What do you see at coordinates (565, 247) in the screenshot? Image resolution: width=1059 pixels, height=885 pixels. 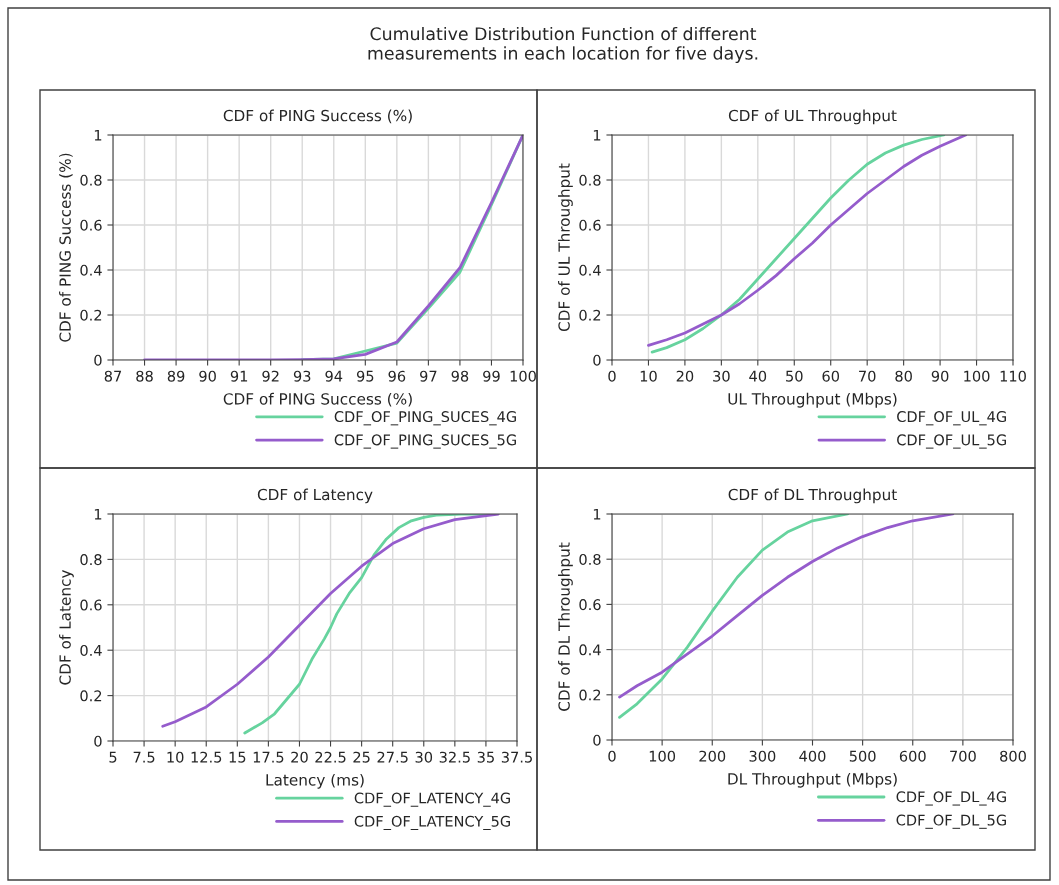 I see `y-axis-title: CDF of UL Throughput` at bounding box center [565, 247].